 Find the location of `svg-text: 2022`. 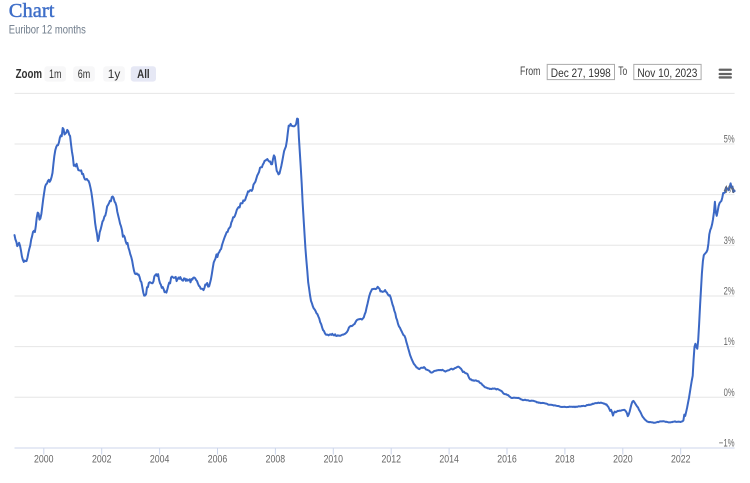

svg-text: 2022 is located at coordinates (681, 460).